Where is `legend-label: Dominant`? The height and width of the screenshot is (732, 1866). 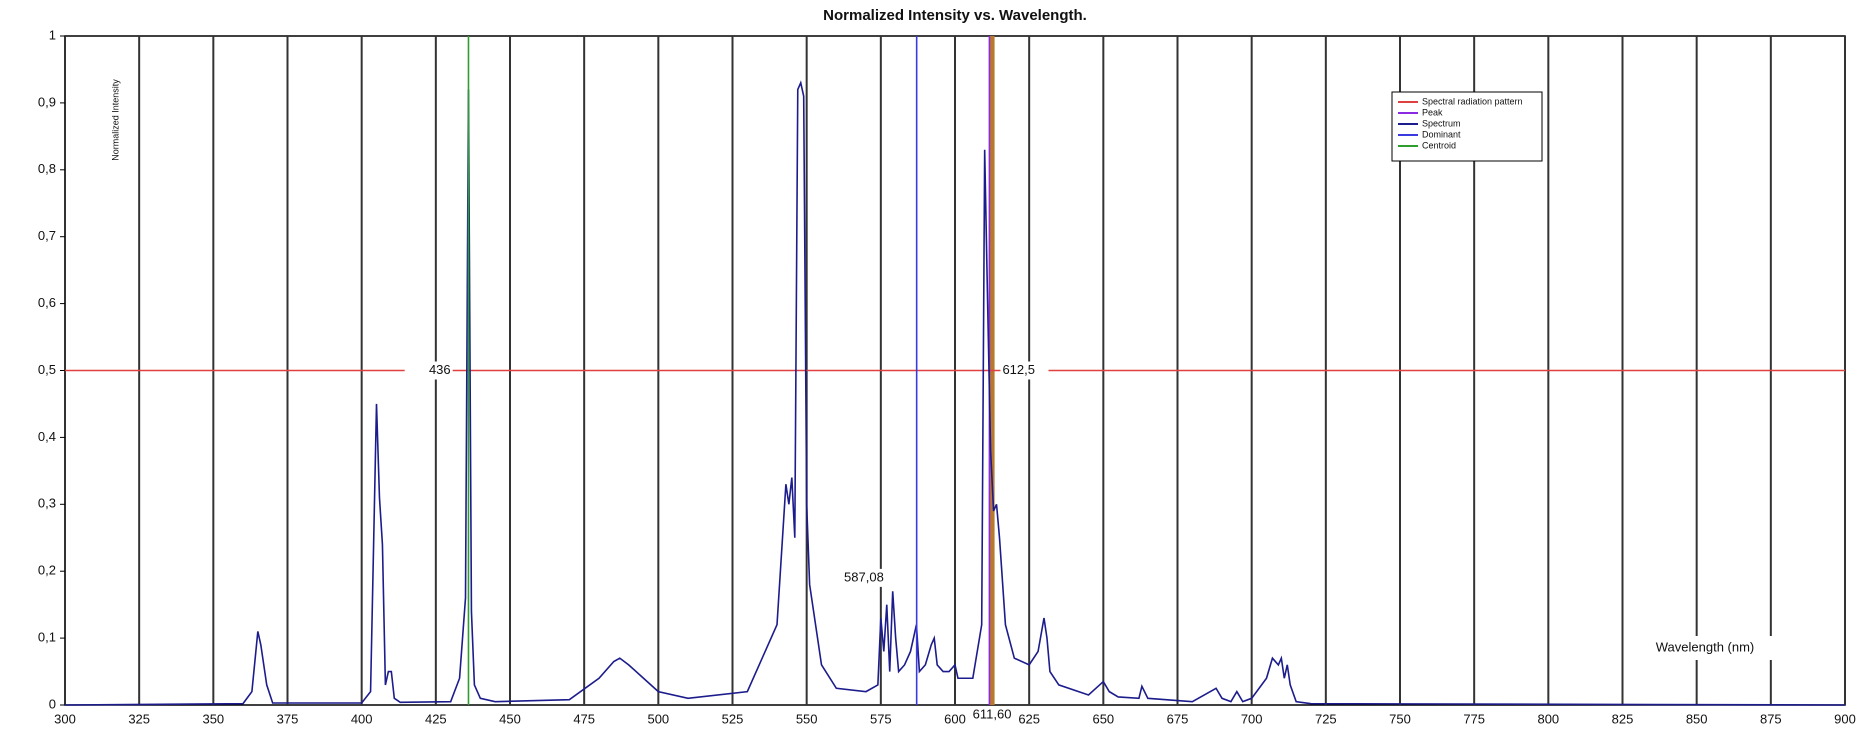 legend-label: Dominant is located at coordinates (1441, 134).